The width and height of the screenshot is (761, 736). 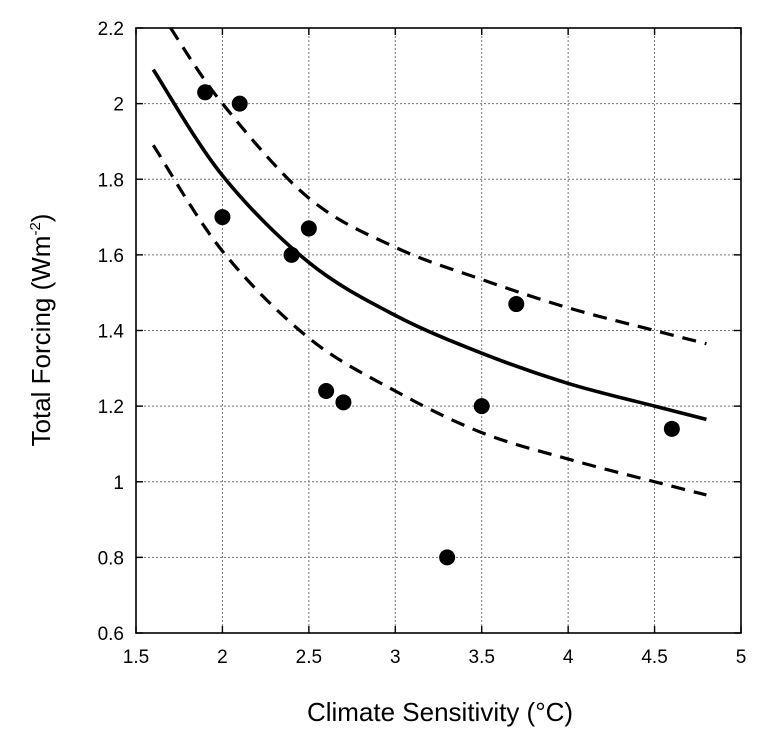 I want to click on x-tick-label: 5, so click(x=741, y=657).